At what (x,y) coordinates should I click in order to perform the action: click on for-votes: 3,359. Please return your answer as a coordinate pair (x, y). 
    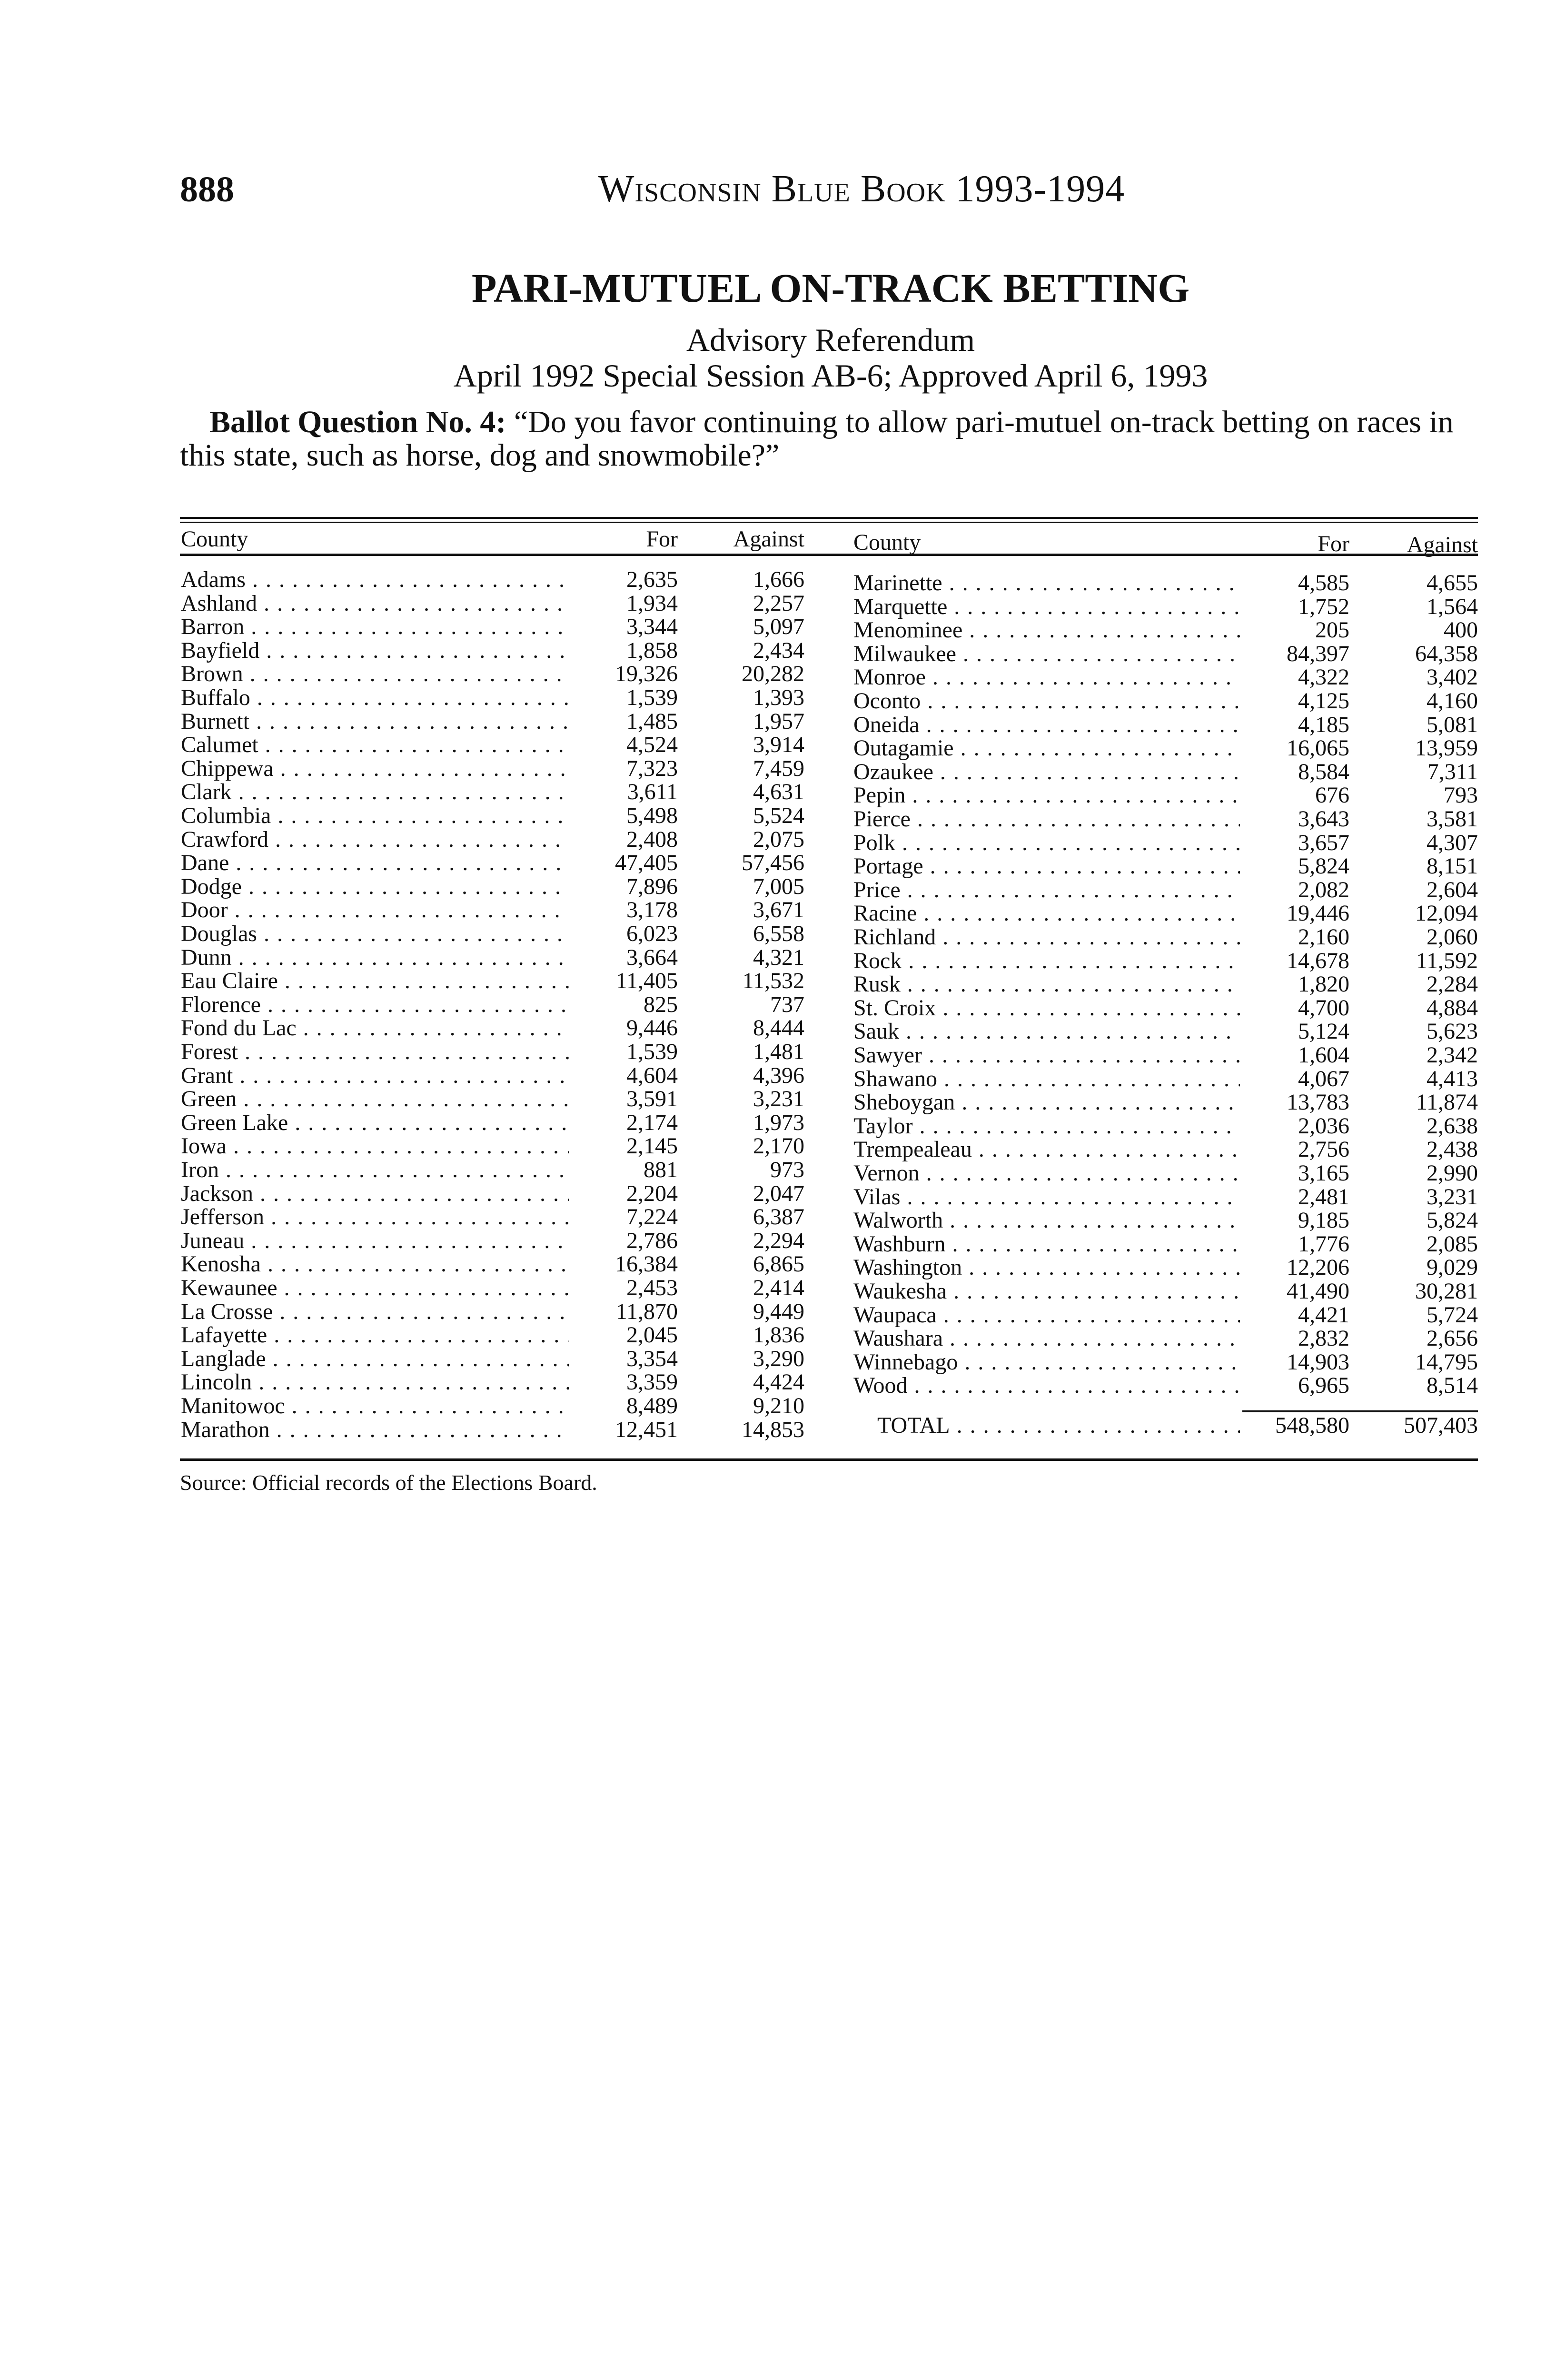
    Looking at the image, I should click on (652, 1382).